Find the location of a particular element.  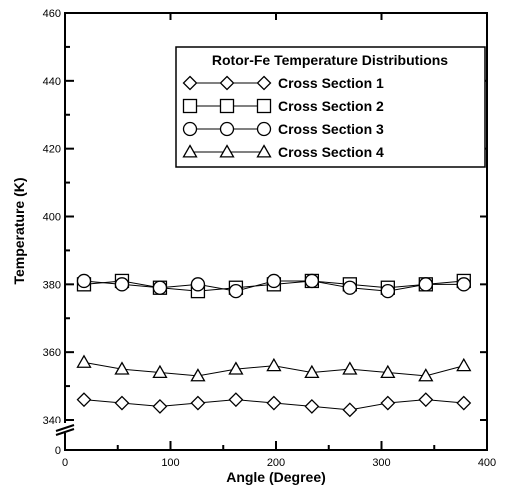

legend-label: Cross Section 2 is located at coordinates (331, 106).